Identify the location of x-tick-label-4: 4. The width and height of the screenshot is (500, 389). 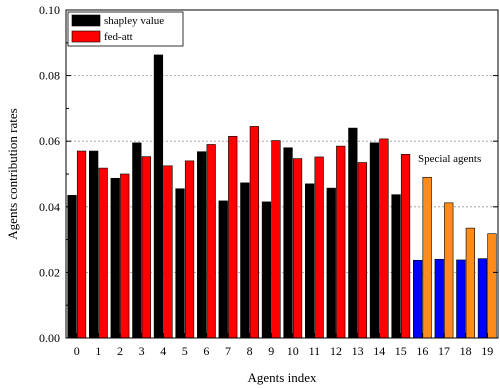
(163, 351).